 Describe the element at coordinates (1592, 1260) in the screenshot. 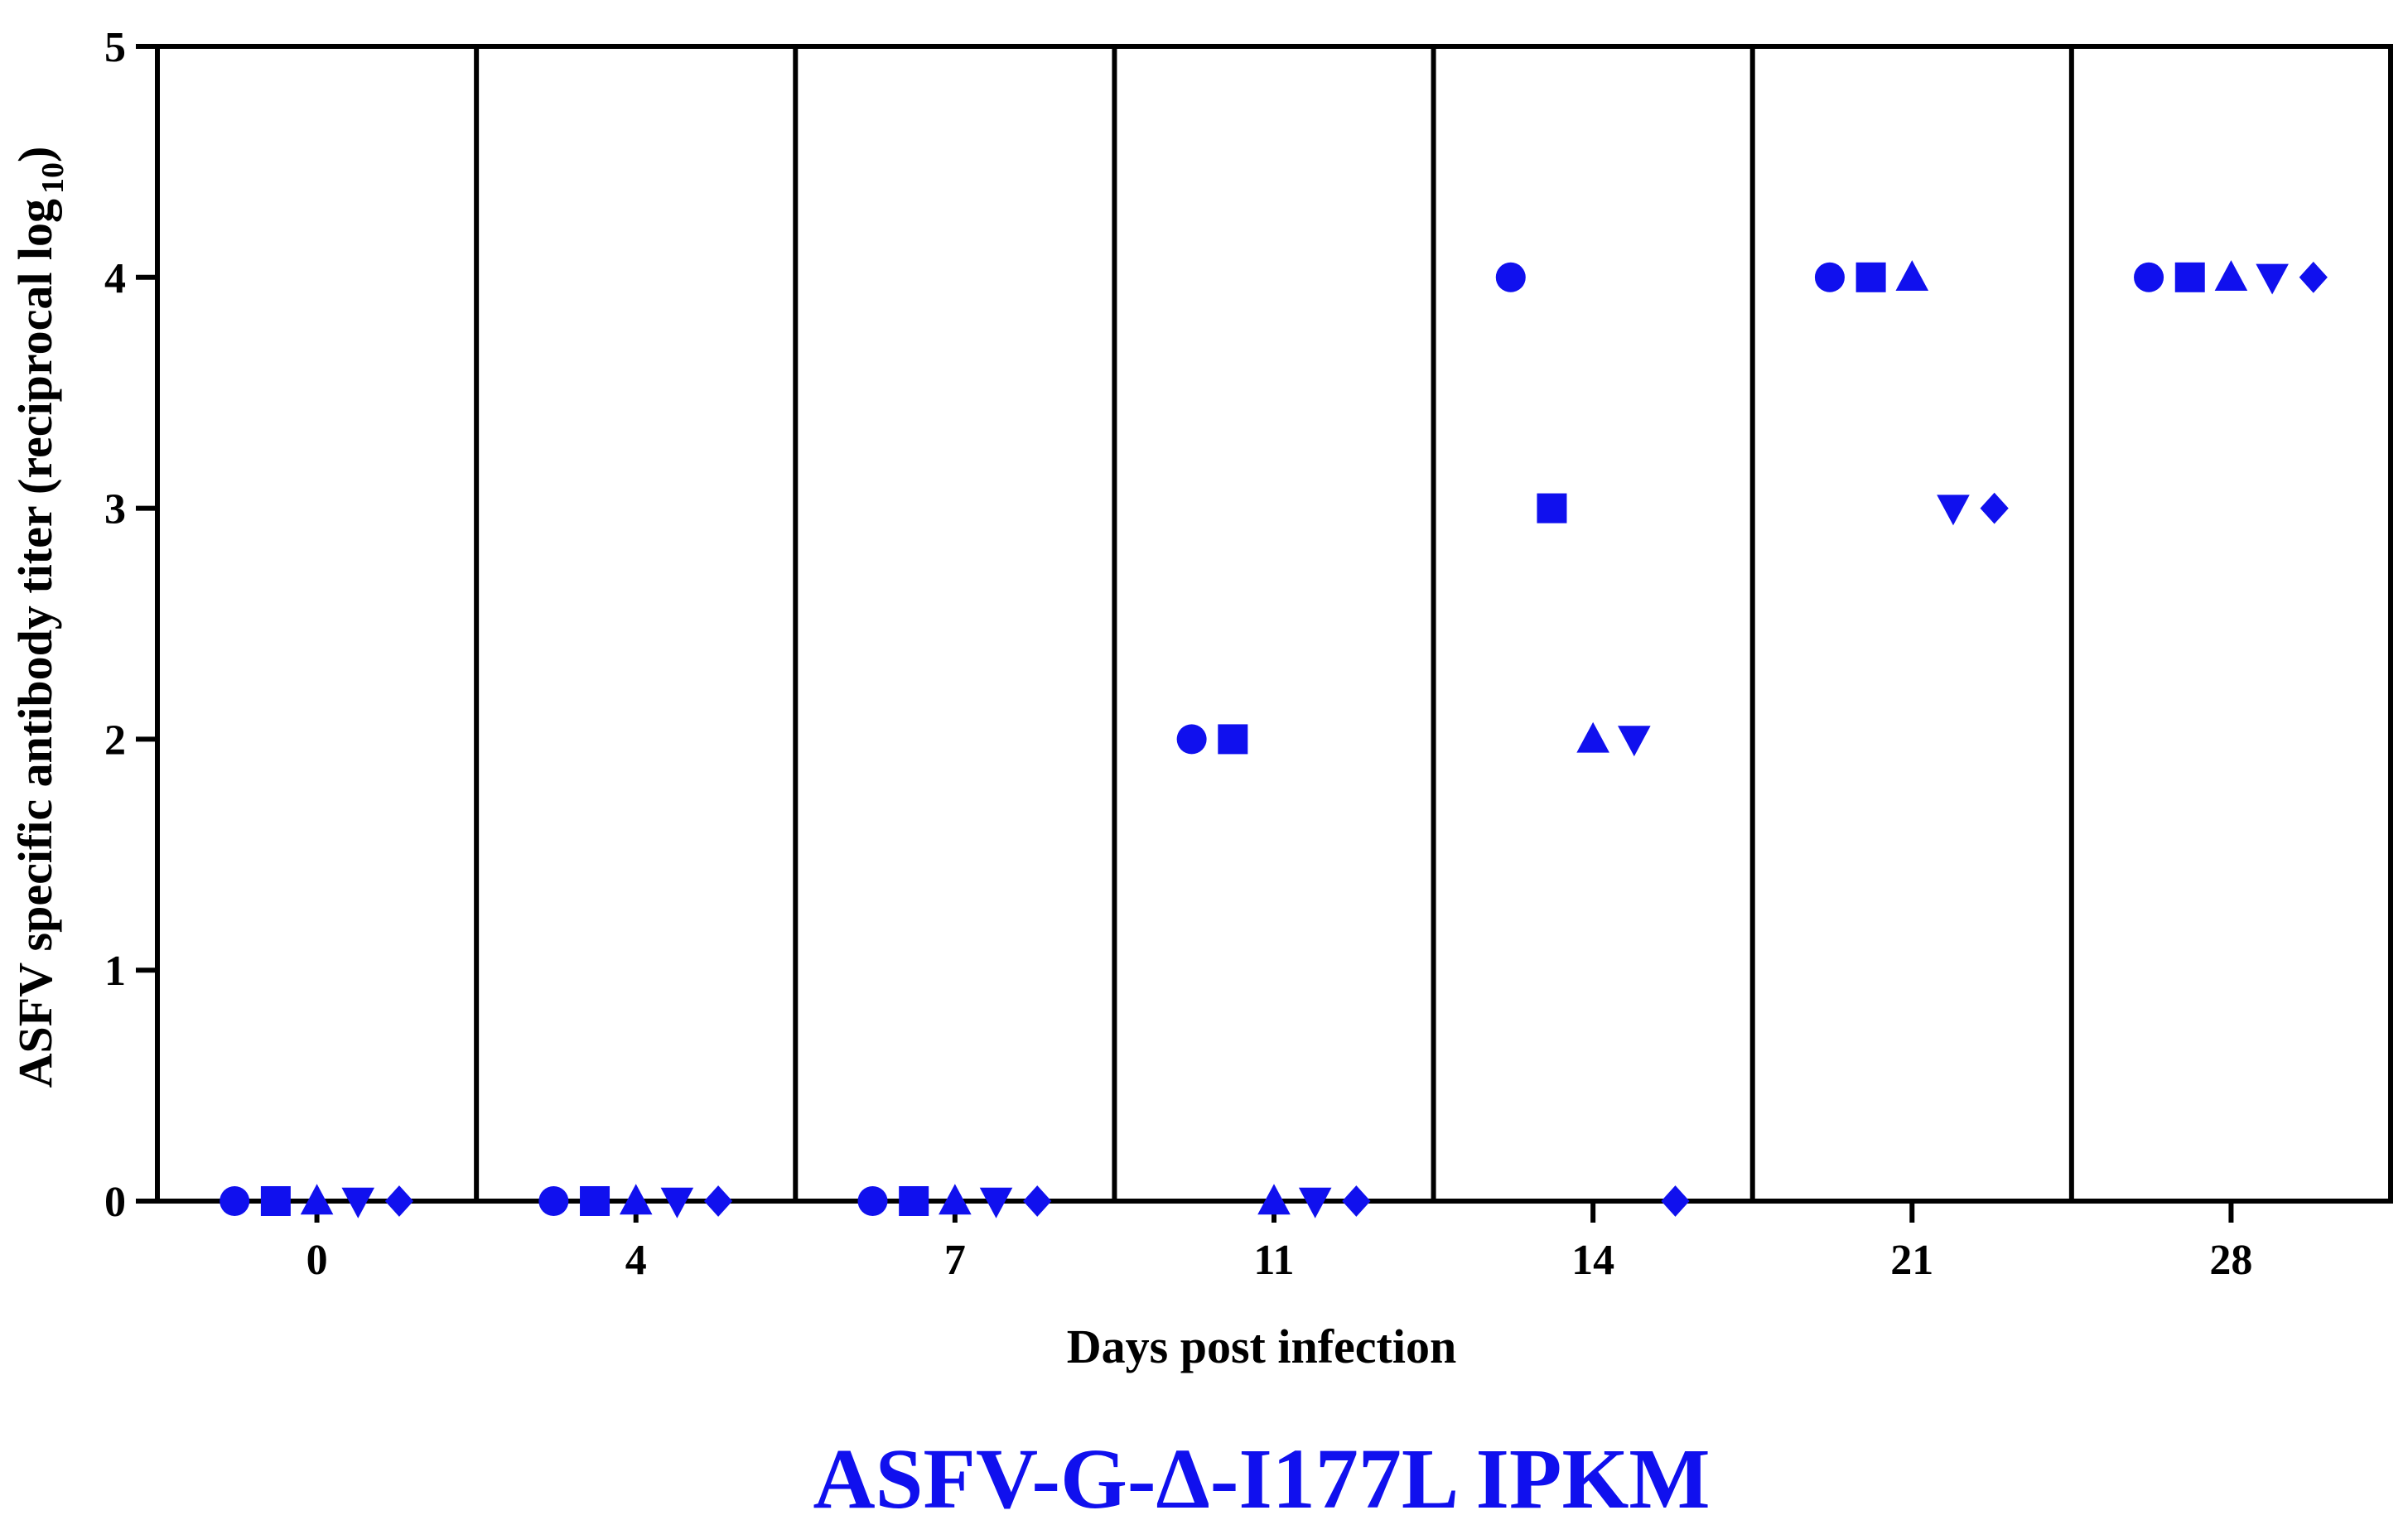

I see `x-tick-label: 14` at that location.